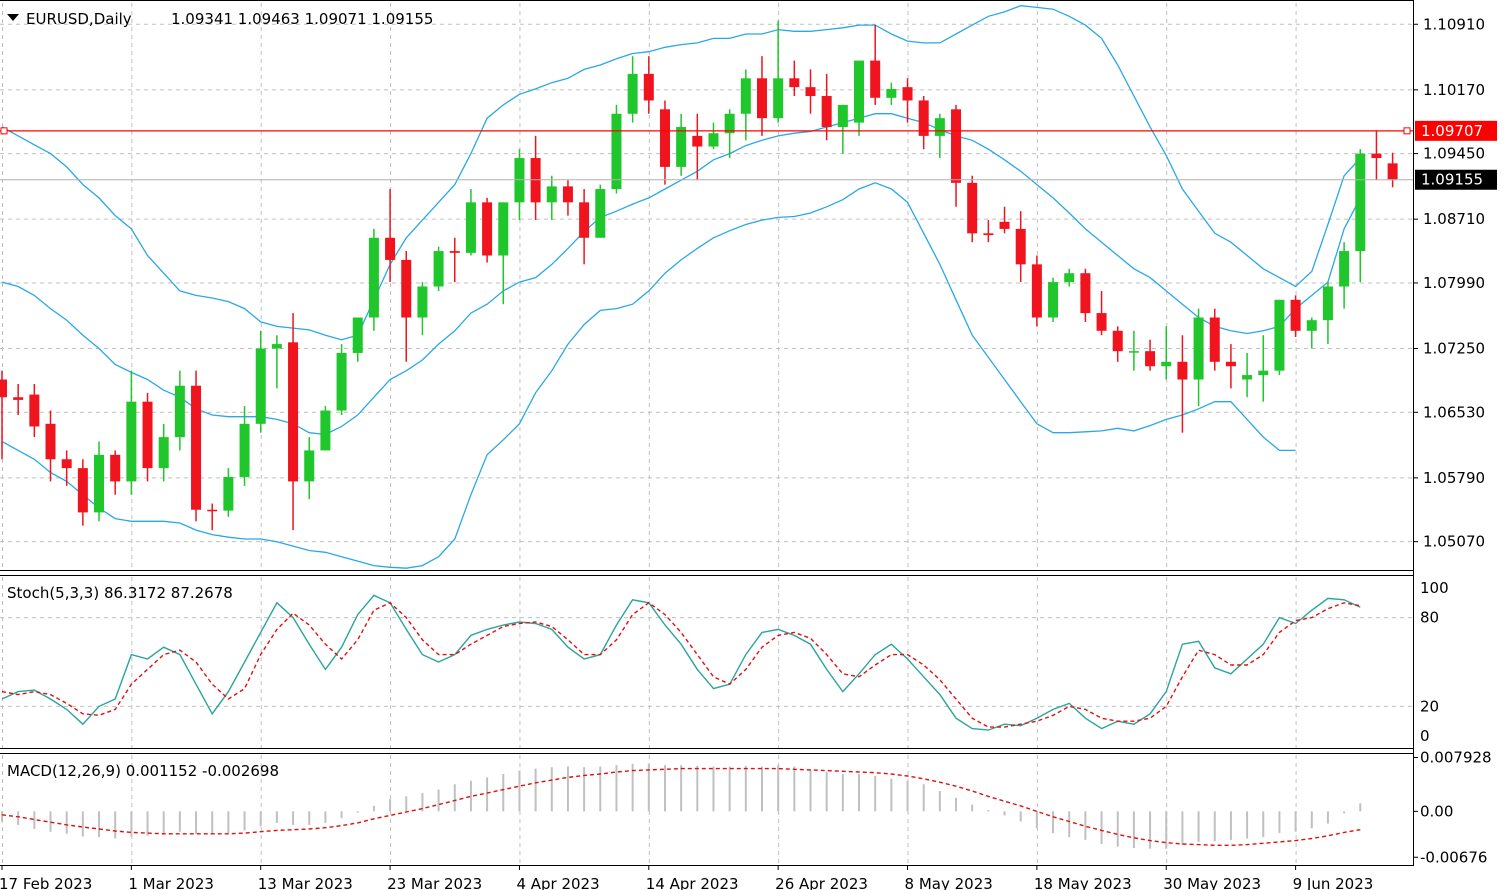 This screenshot has width=1510, height=890. What do you see at coordinates (1454, 24) in the screenshot?
I see `price-axis-label: 1.10910` at bounding box center [1454, 24].